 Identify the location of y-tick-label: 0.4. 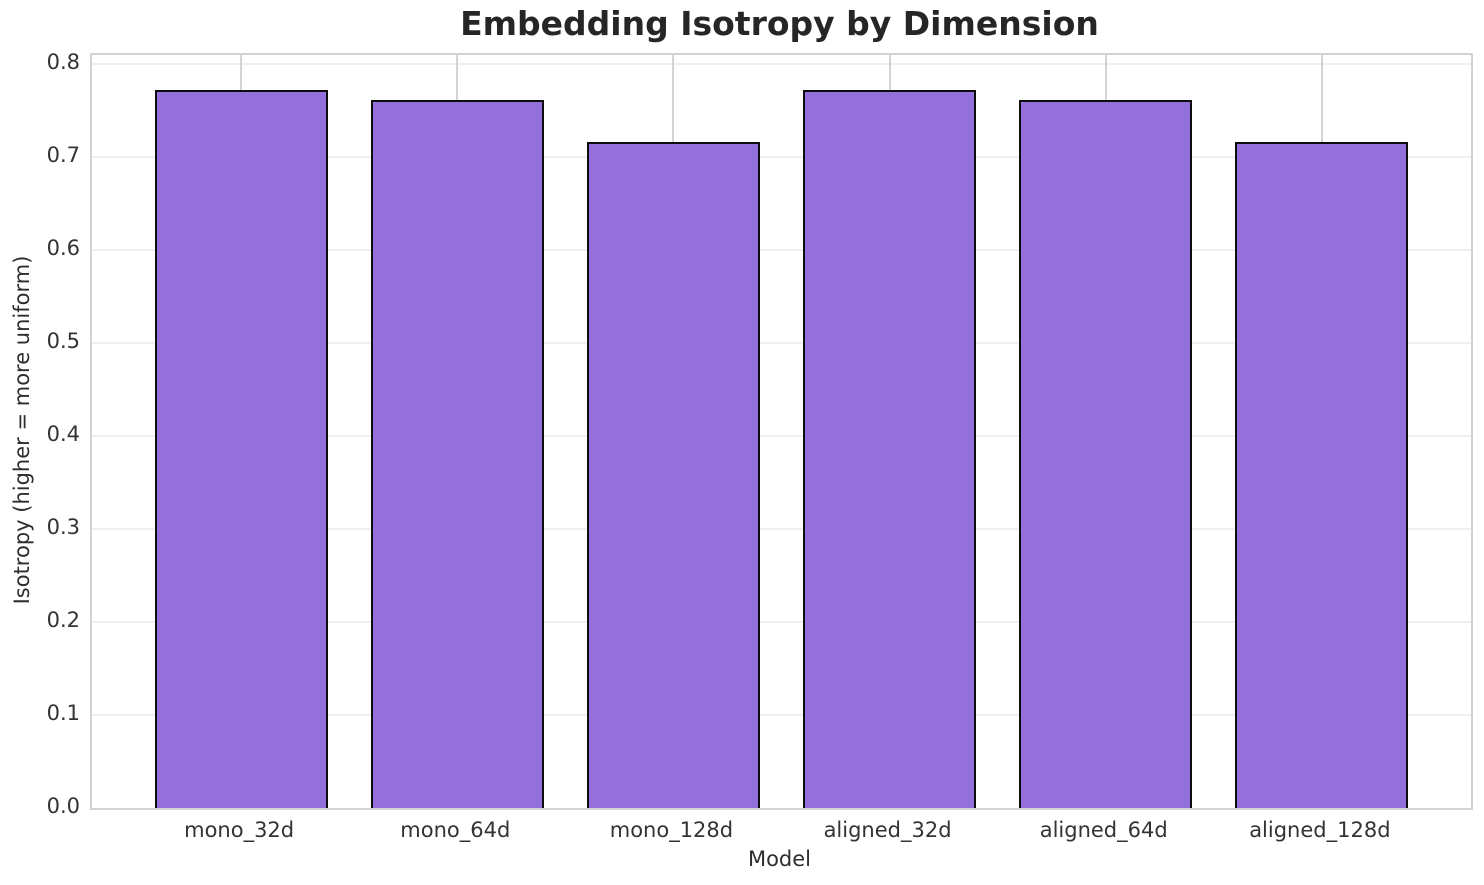
(63, 434).